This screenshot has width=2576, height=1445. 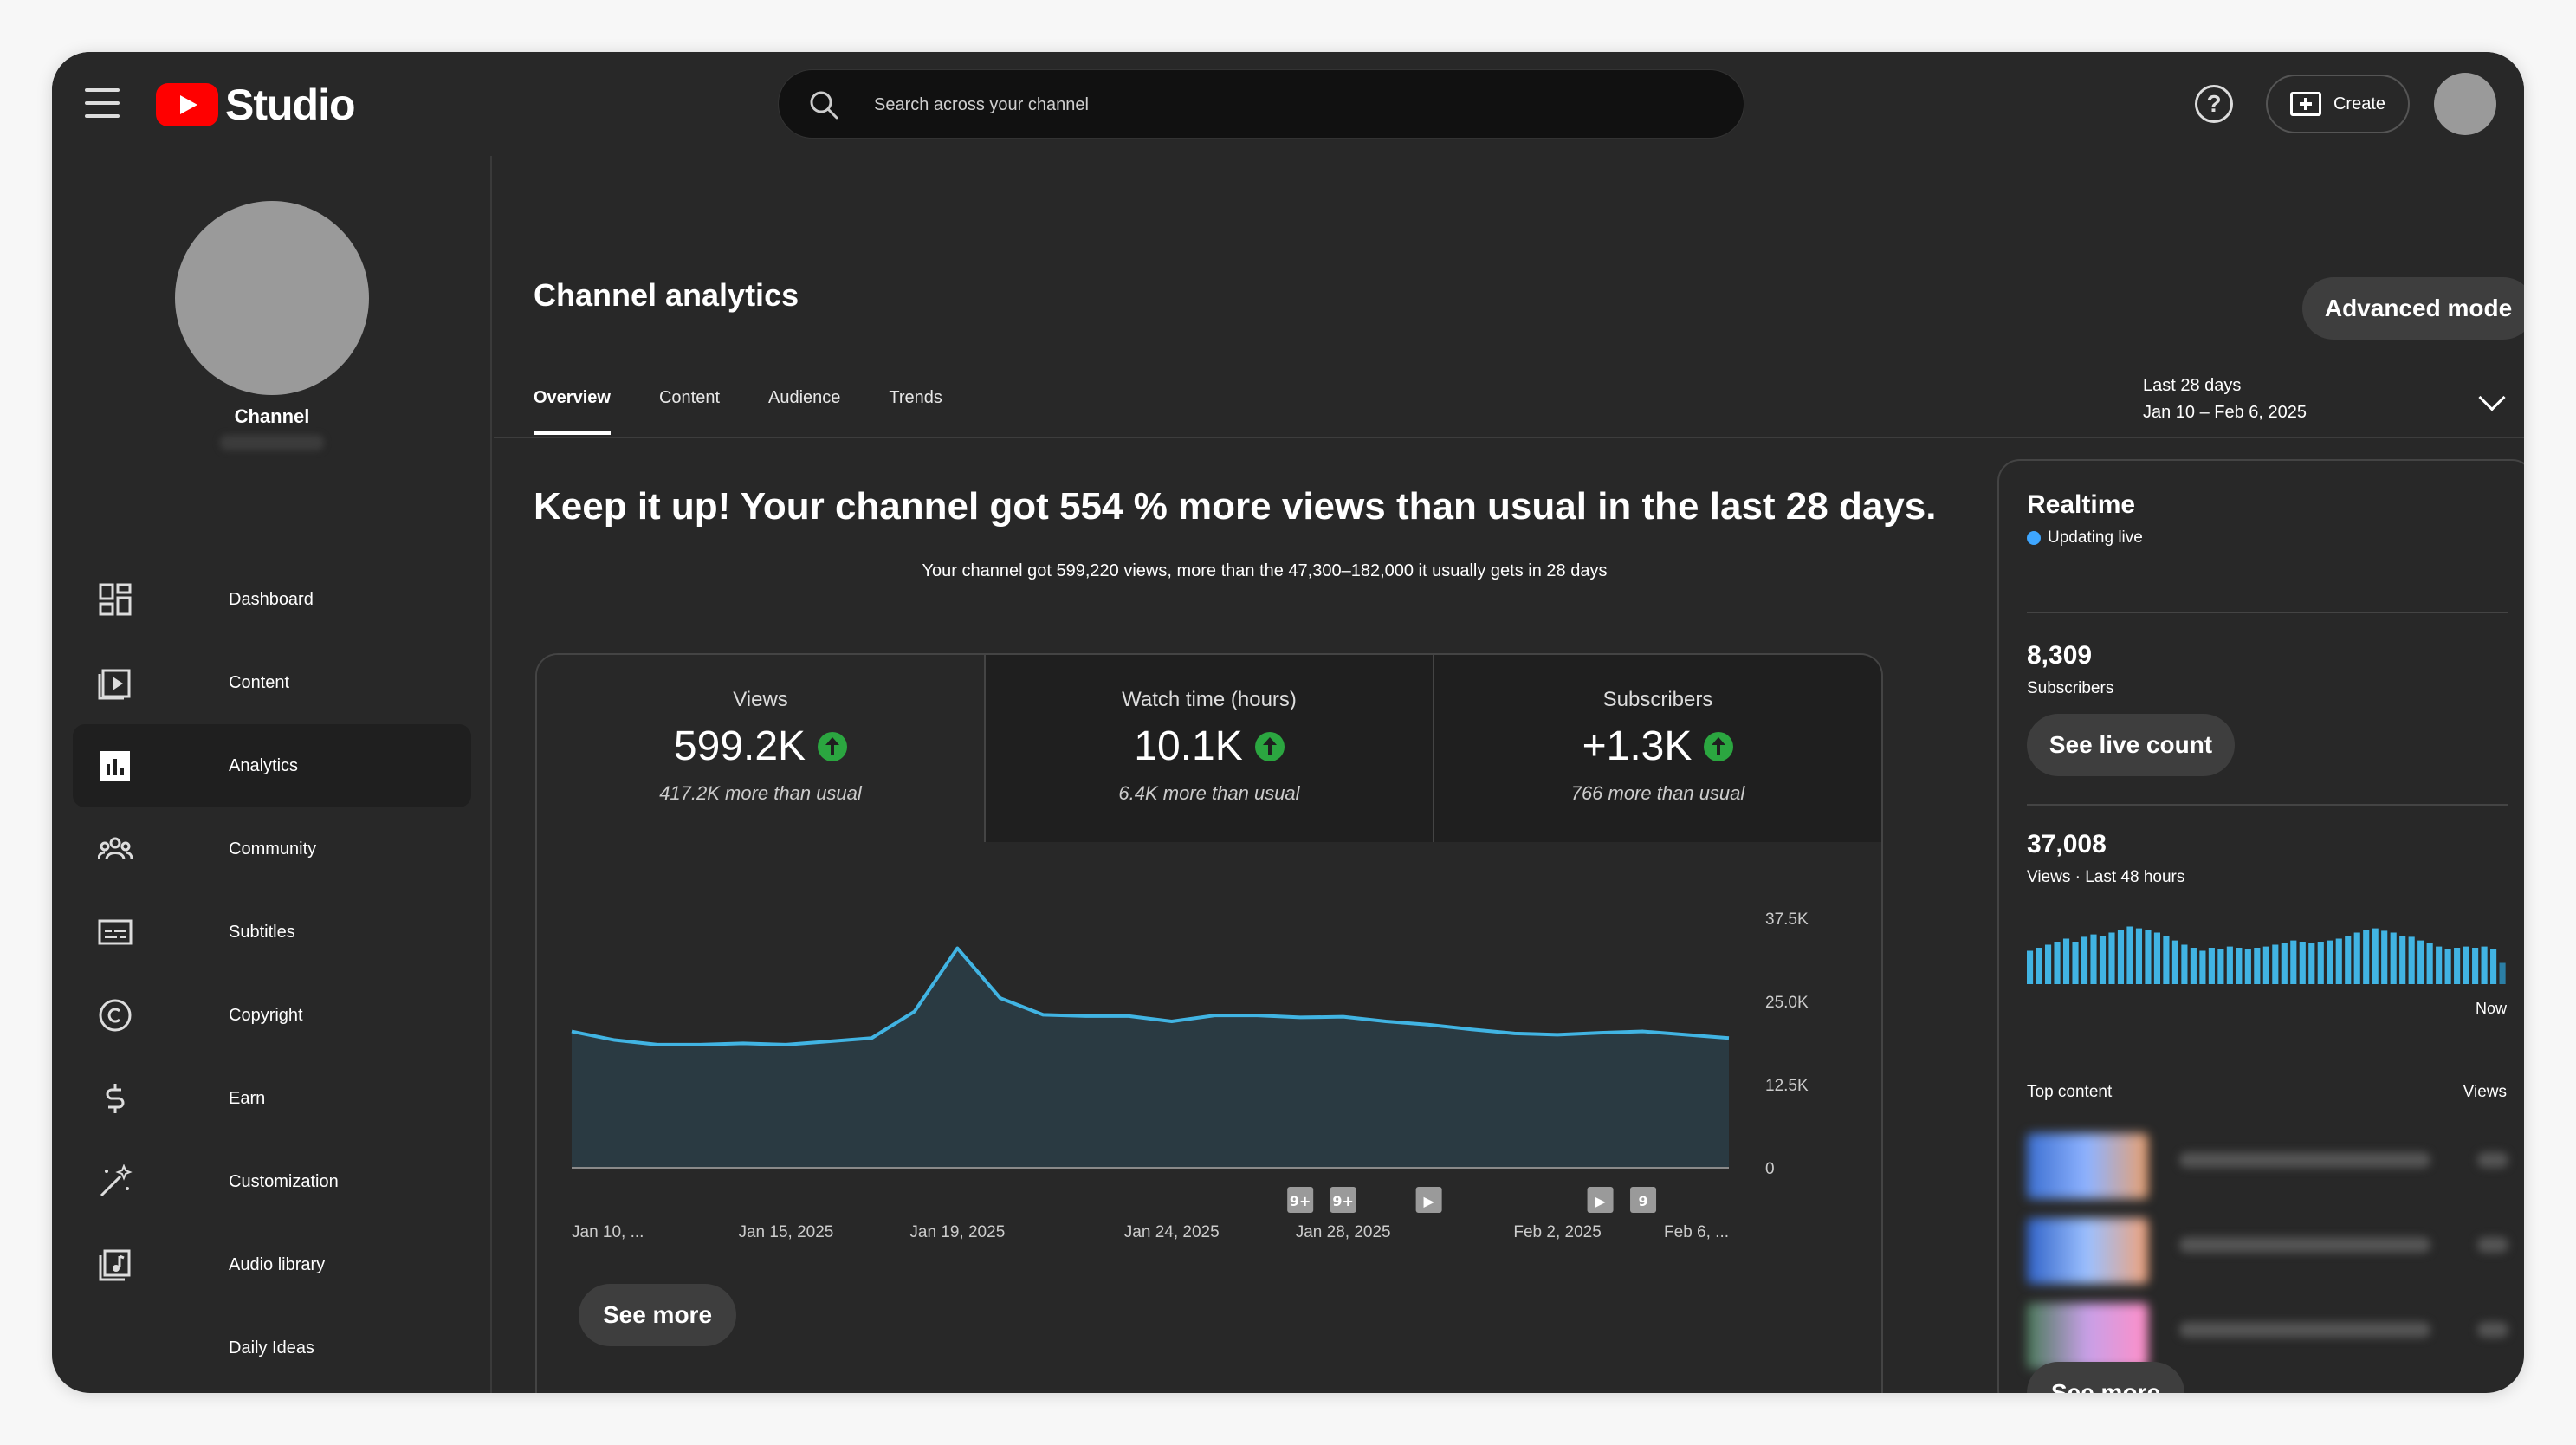 I want to click on metric-tab-subscribers: Subscribers +1.3K 766 more than usual, so click(x=1657, y=748).